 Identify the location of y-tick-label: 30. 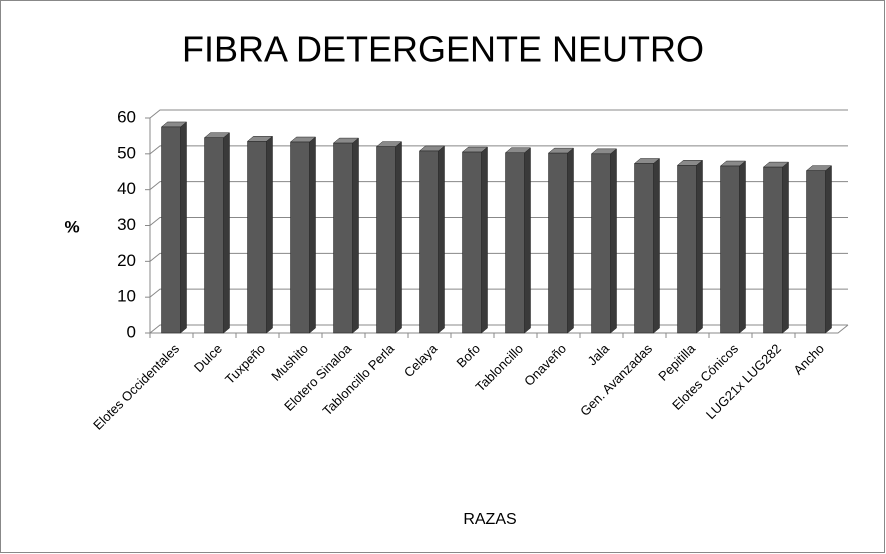
(126, 224).